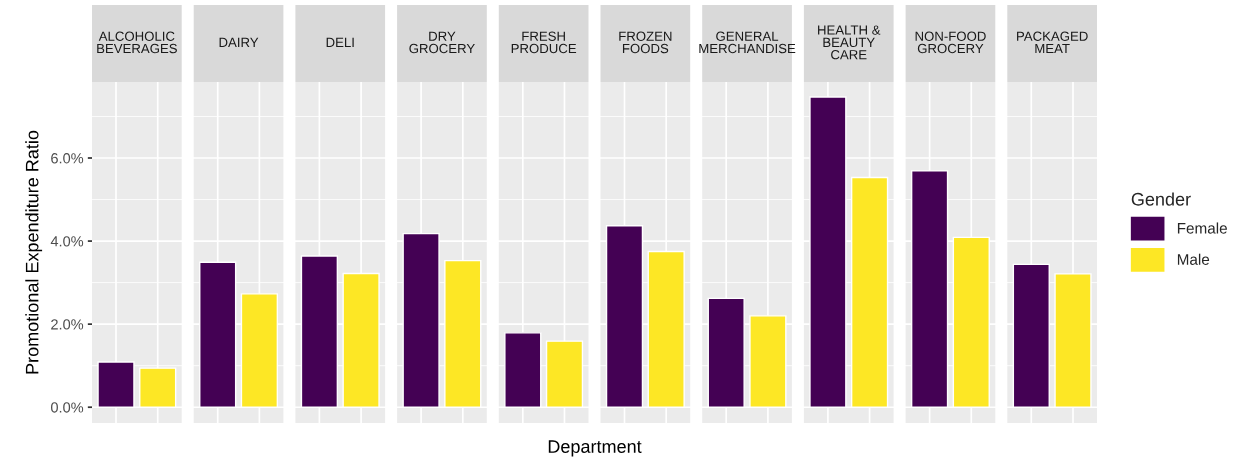  Describe the element at coordinates (1161, 199) in the screenshot. I see `legend-title: Gender` at that location.